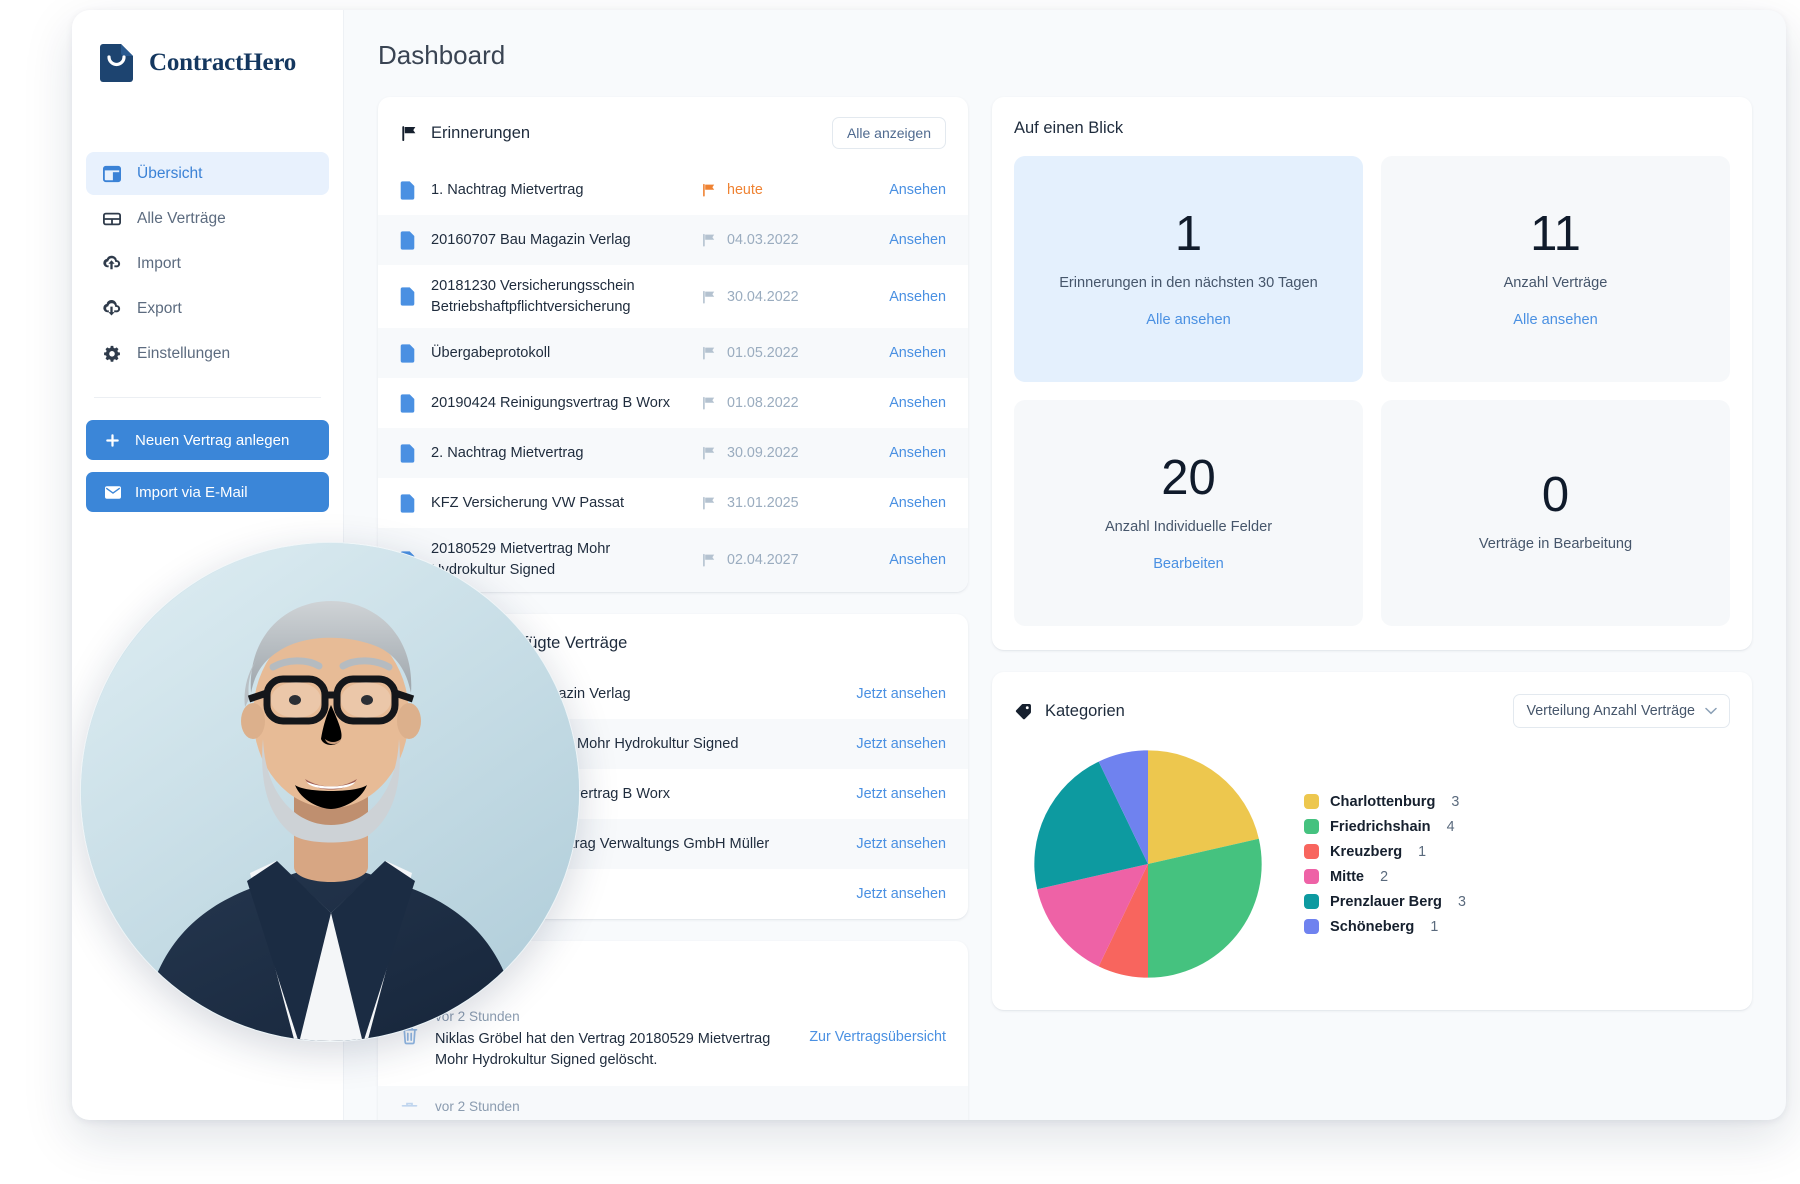 This screenshot has width=1800, height=1184. I want to click on legend-label: Kreuzberg, so click(1366, 851).